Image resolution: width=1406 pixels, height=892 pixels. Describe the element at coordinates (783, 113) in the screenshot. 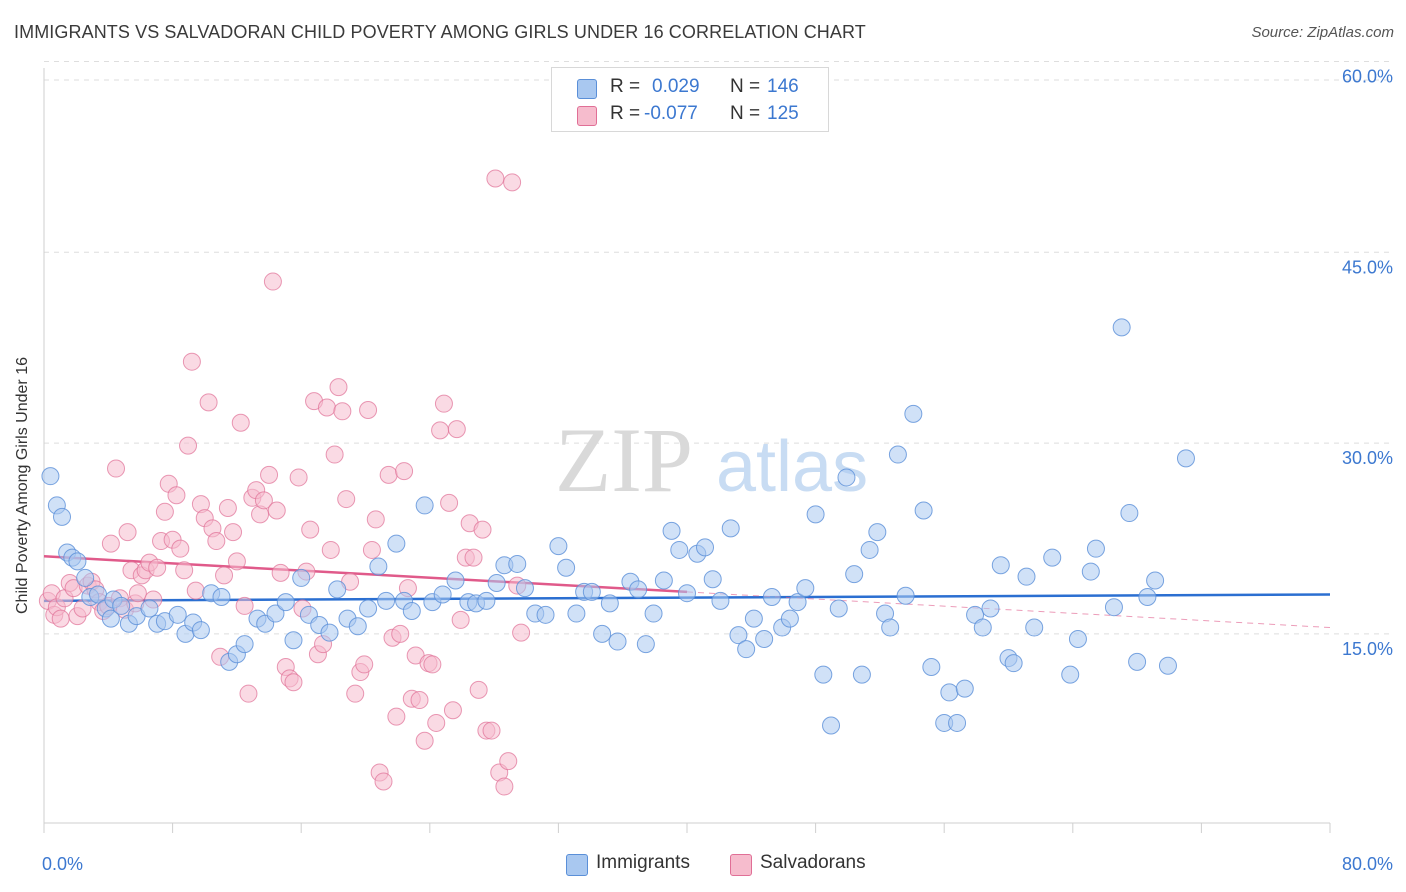

I see `legend-n-value: 125` at that location.